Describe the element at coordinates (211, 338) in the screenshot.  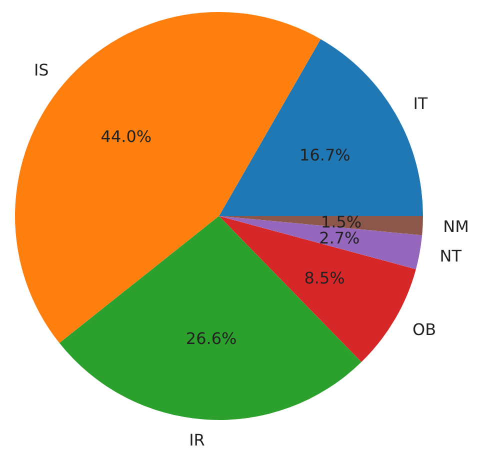
I see `data-label: 26.6%` at that location.